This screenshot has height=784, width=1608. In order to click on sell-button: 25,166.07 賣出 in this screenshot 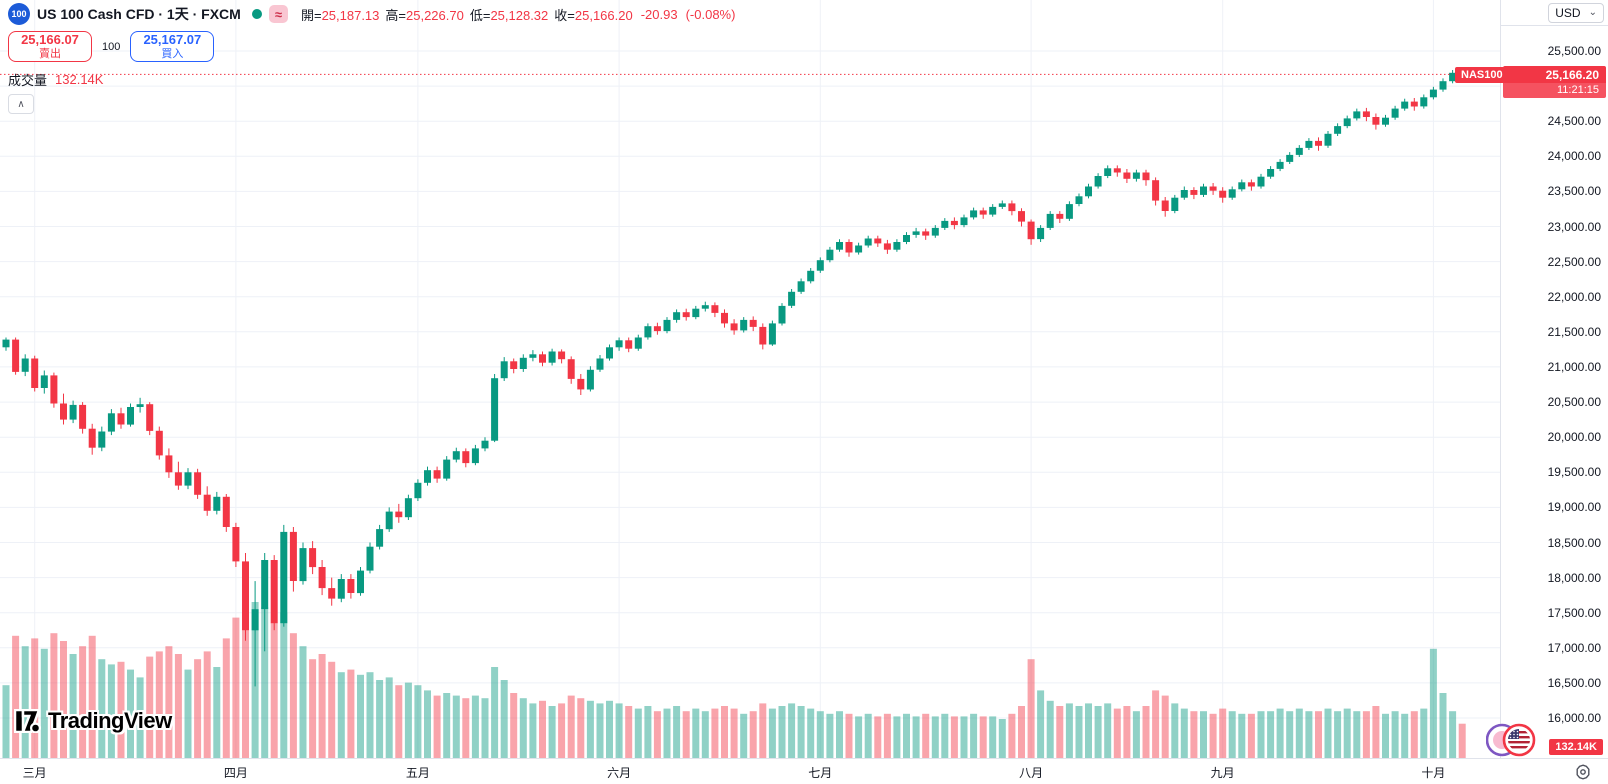, I will do `click(50, 46)`.